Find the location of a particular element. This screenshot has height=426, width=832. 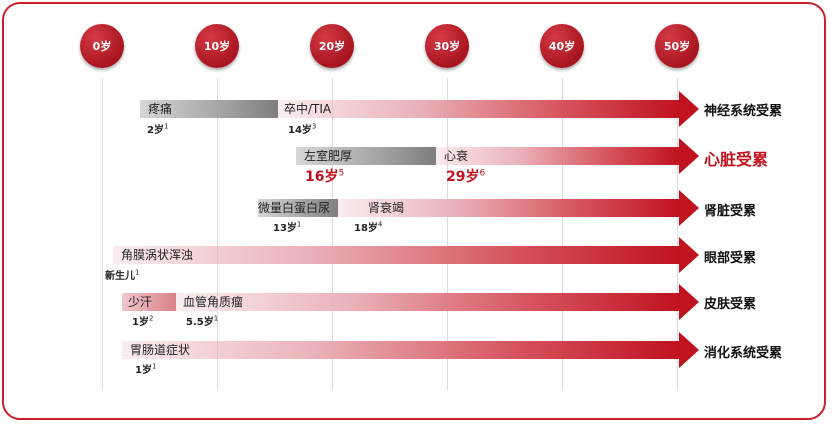

neuro-note2: 14岁3 is located at coordinates (302, 129).